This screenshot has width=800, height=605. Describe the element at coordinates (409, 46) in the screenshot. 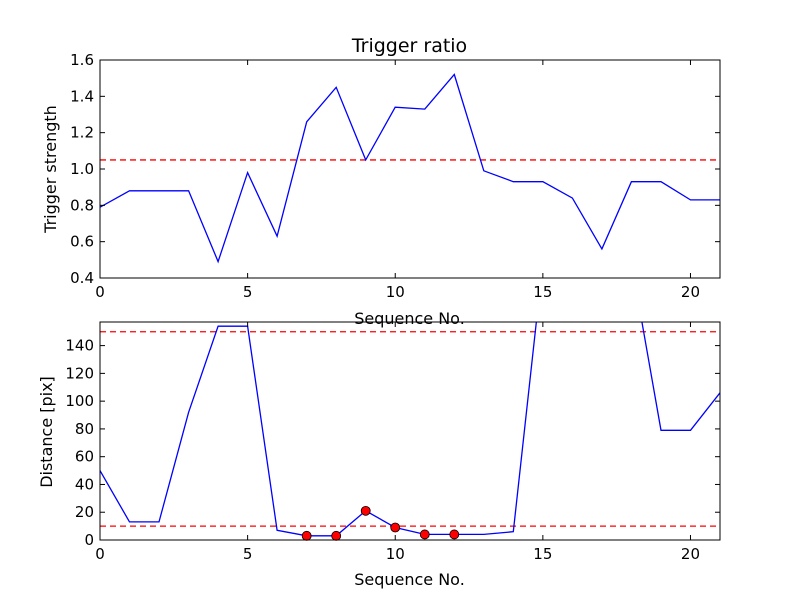

I see `chart-title: Trigger ratio` at that location.